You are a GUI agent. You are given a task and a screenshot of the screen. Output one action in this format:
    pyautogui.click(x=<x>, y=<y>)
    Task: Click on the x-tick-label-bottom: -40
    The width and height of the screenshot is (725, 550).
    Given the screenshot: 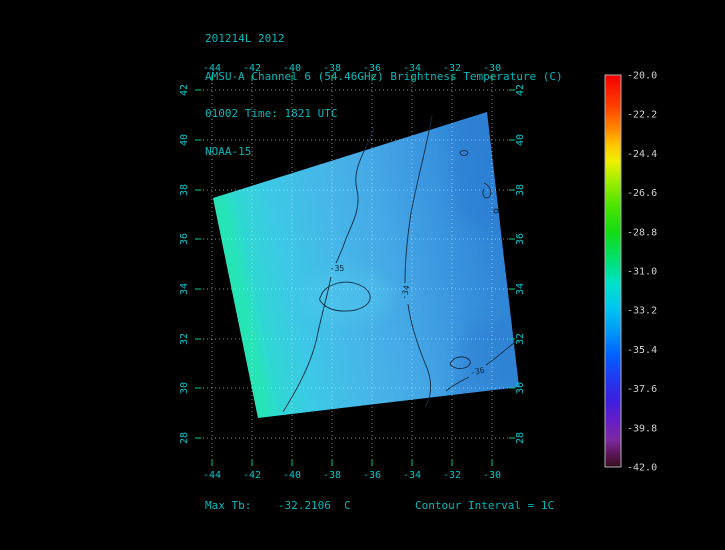 What is the action you would take?
    pyautogui.click(x=292, y=475)
    